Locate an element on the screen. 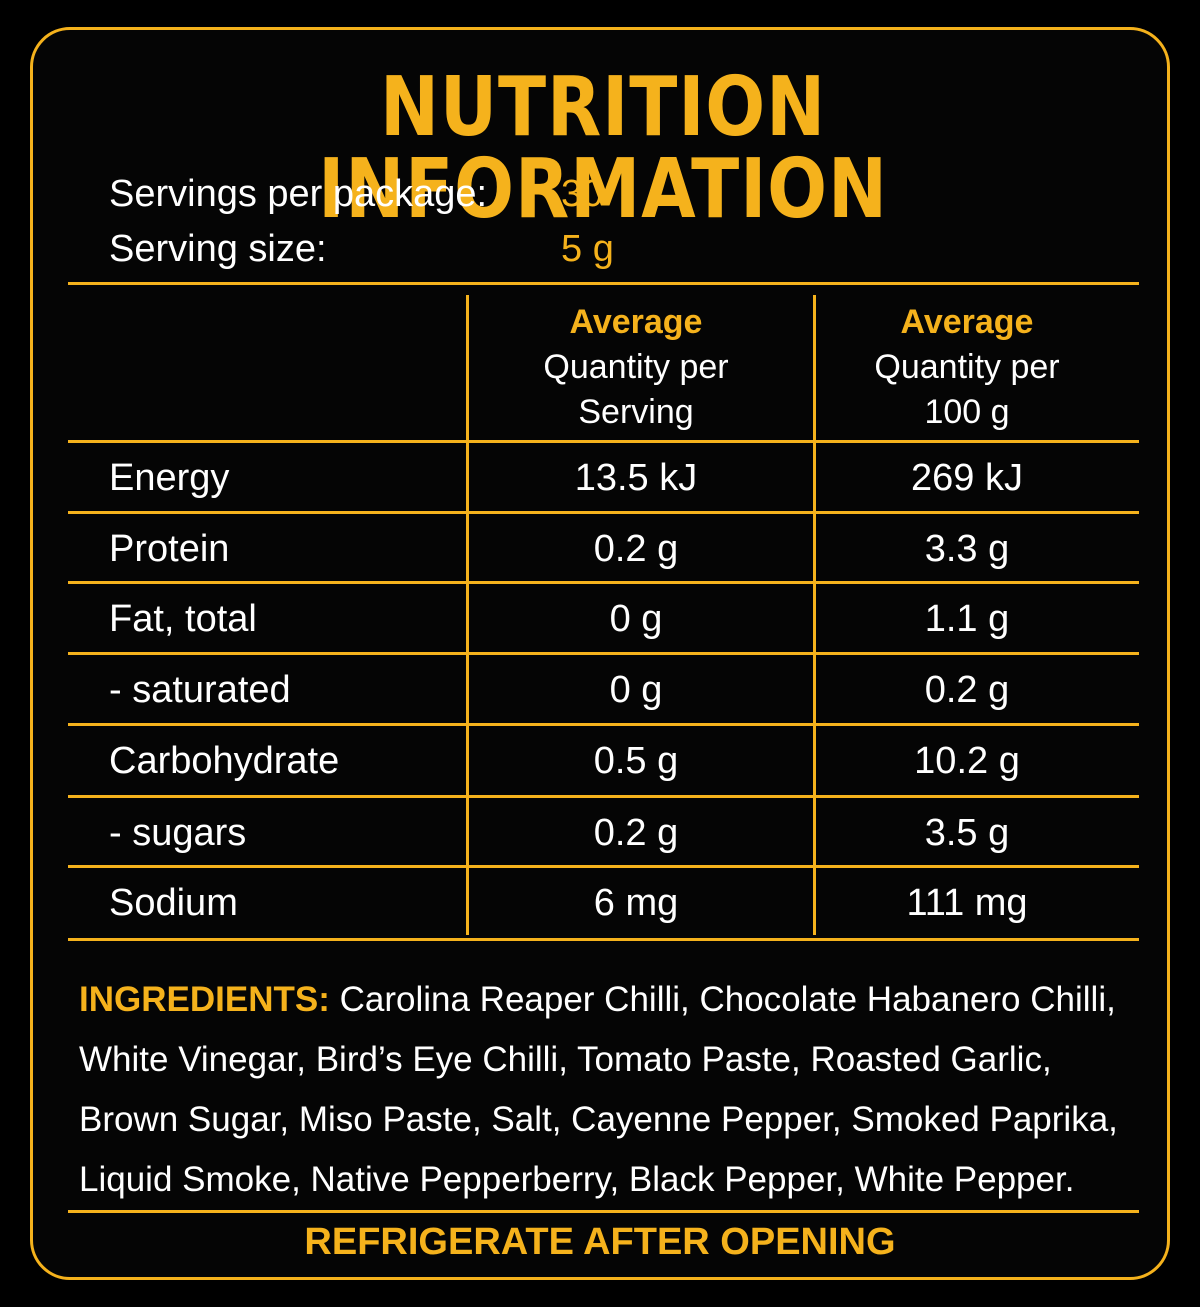  per-100g-value: 1.1 g is located at coordinates (967, 619).